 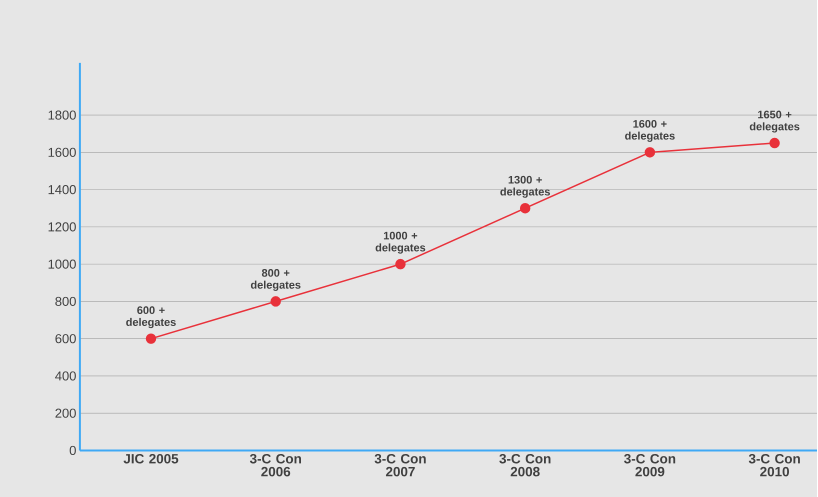 What do you see at coordinates (62, 115) in the screenshot?
I see `y-tick-label: 1800` at bounding box center [62, 115].